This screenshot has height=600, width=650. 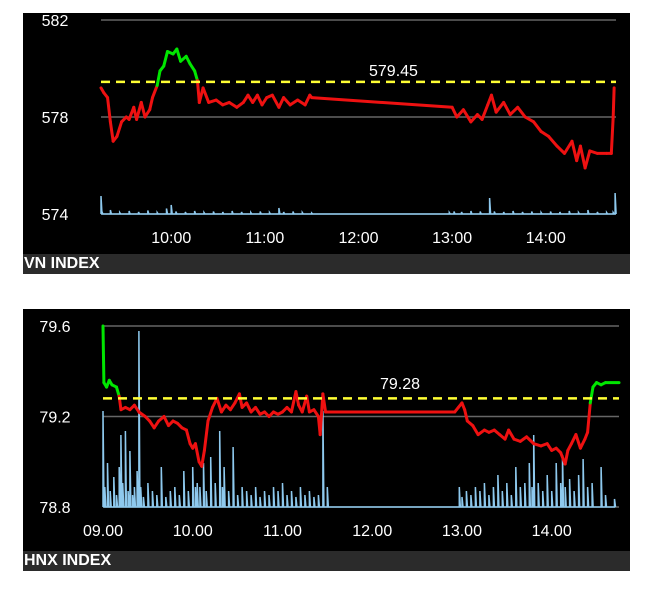 I want to click on x-tick-label: 13.00, so click(x=462, y=531).